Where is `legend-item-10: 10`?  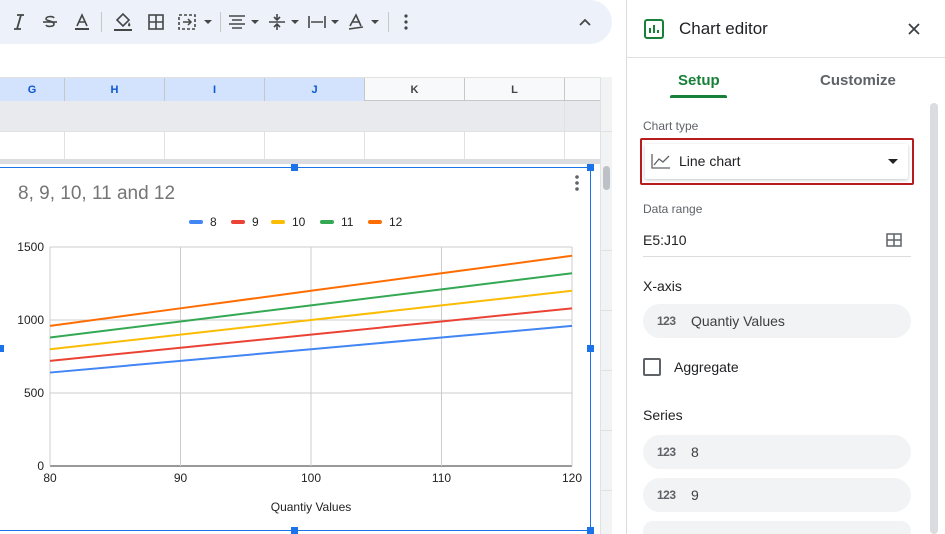
legend-item-10: 10 is located at coordinates (288, 222).